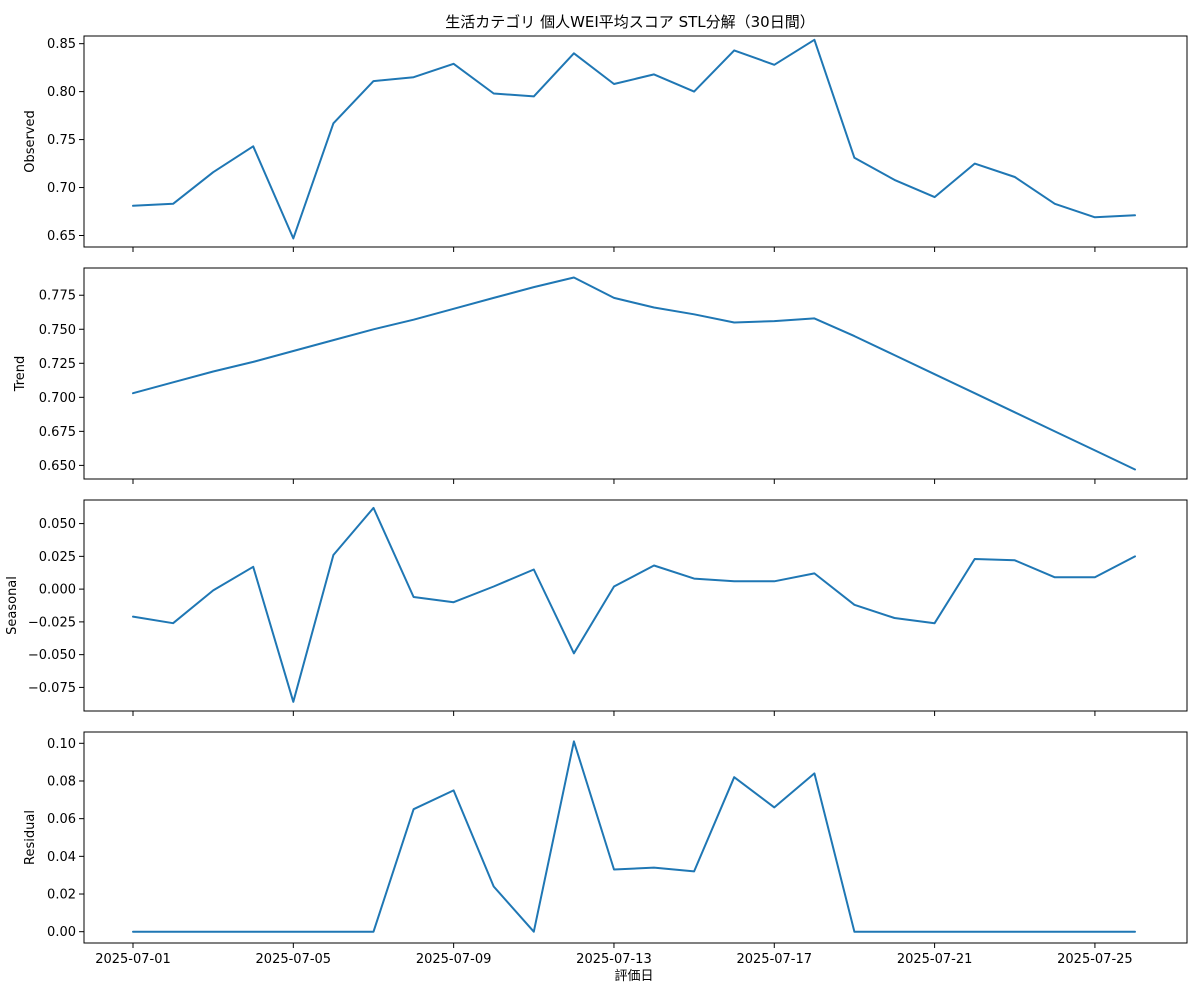 The width and height of the screenshot is (1200, 1000). Describe the element at coordinates (61, 932) in the screenshot. I see `y-tick-label: 0.00` at that location.